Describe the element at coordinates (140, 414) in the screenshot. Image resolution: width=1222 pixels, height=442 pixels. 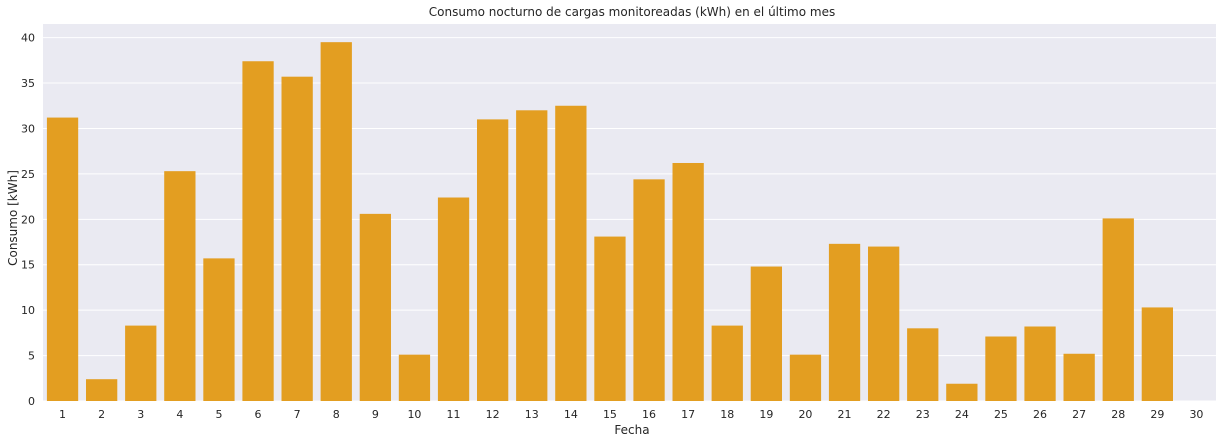
I see `x-tick-label: 3` at that location.